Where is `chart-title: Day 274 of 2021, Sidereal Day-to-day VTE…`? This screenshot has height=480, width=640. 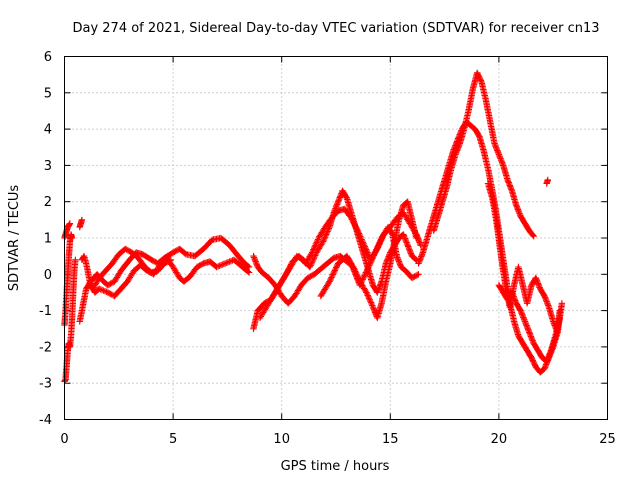
chart-title: Day 274 of 2021, Sidereal Day-to-day VTE… is located at coordinates (335, 28).